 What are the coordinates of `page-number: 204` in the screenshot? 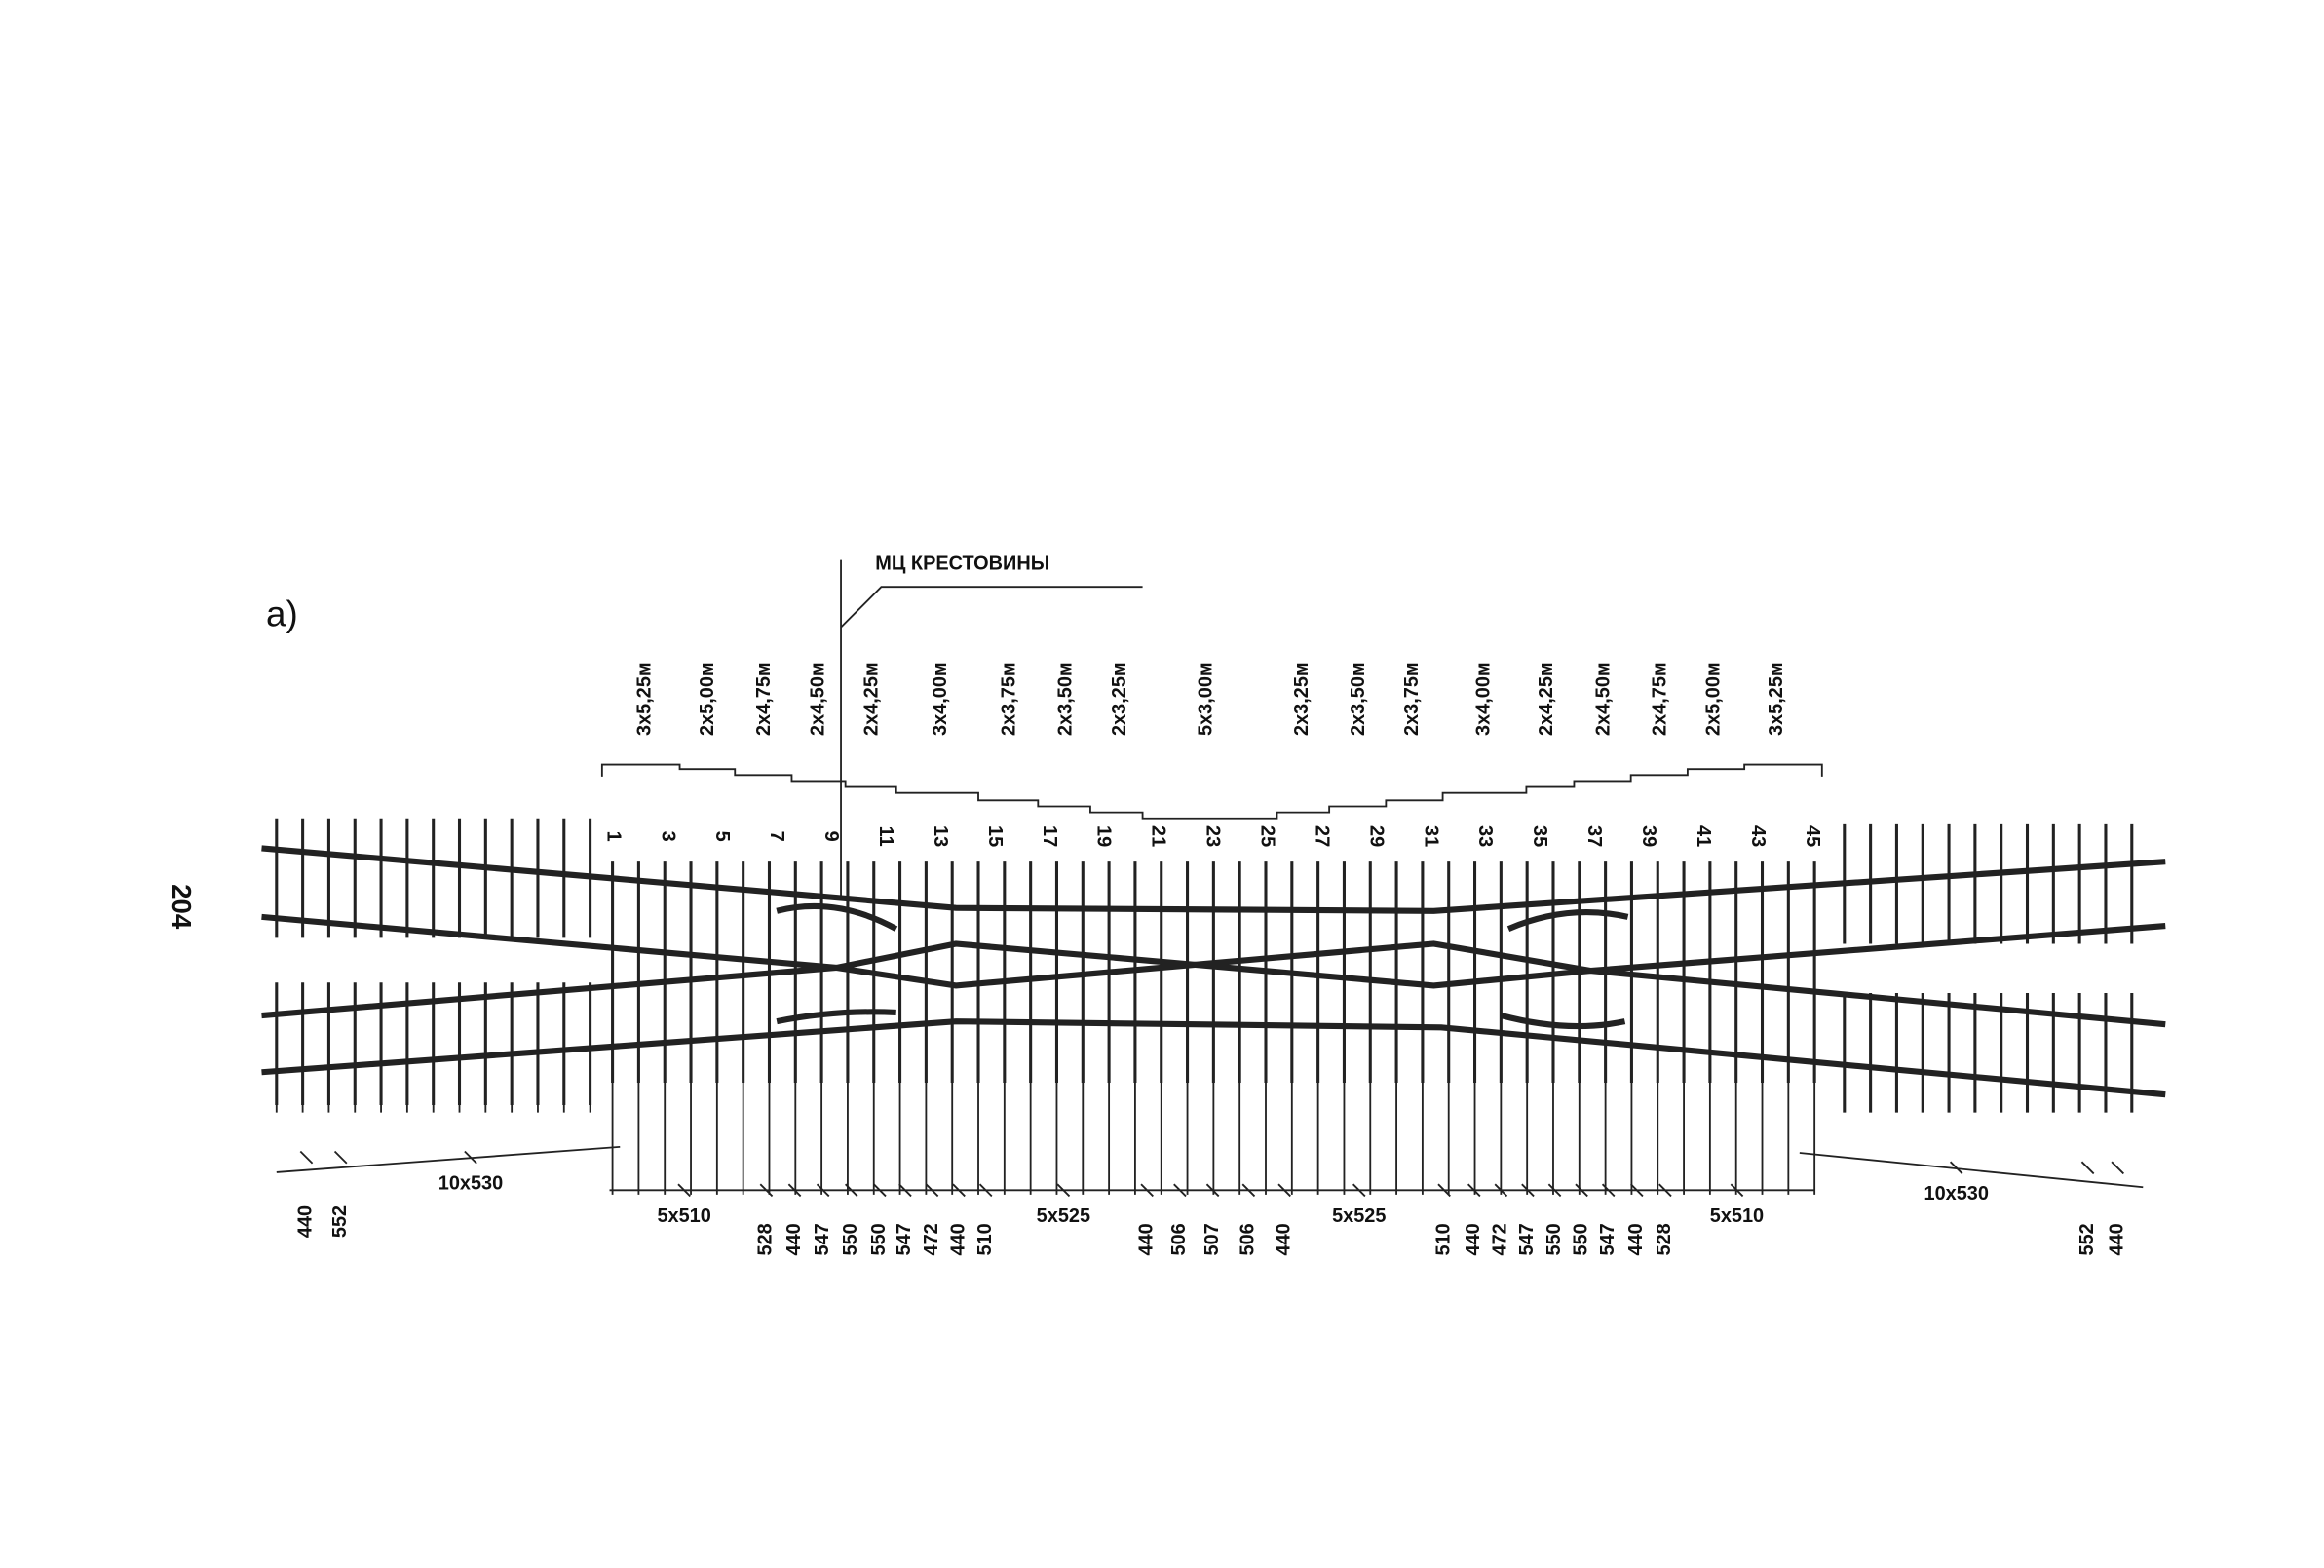 It's located at (182, 907).